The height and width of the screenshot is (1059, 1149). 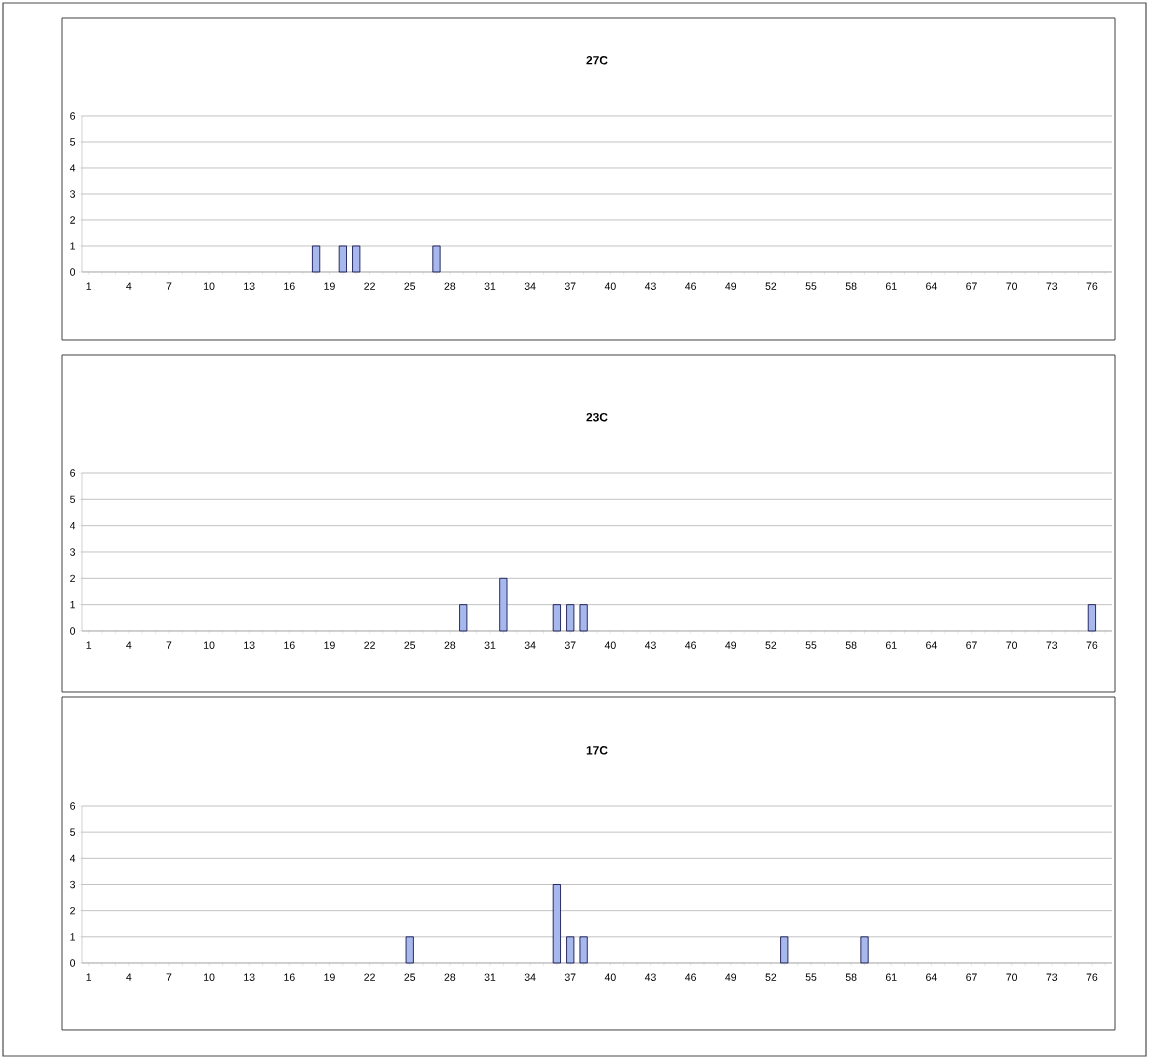 What do you see at coordinates (597, 750) in the screenshot?
I see `chart-title: 17C` at bounding box center [597, 750].